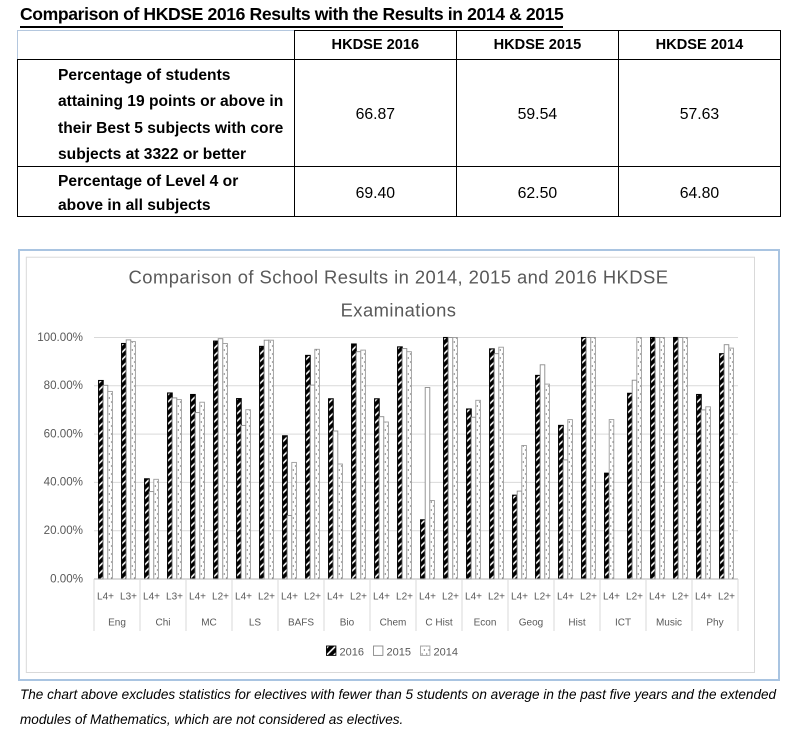 This screenshot has height=742, width=804. I want to click on svg-text: 20.00%, so click(63, 530).